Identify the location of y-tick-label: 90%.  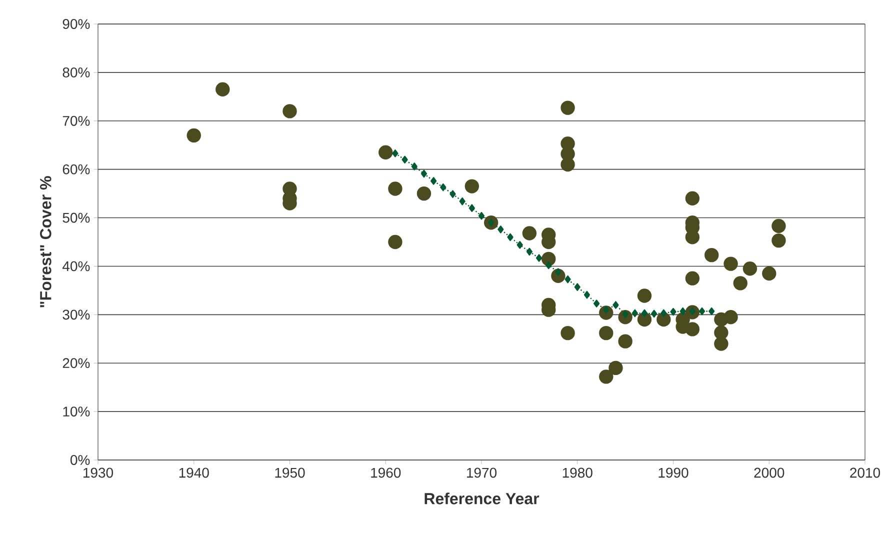
(76, 24).